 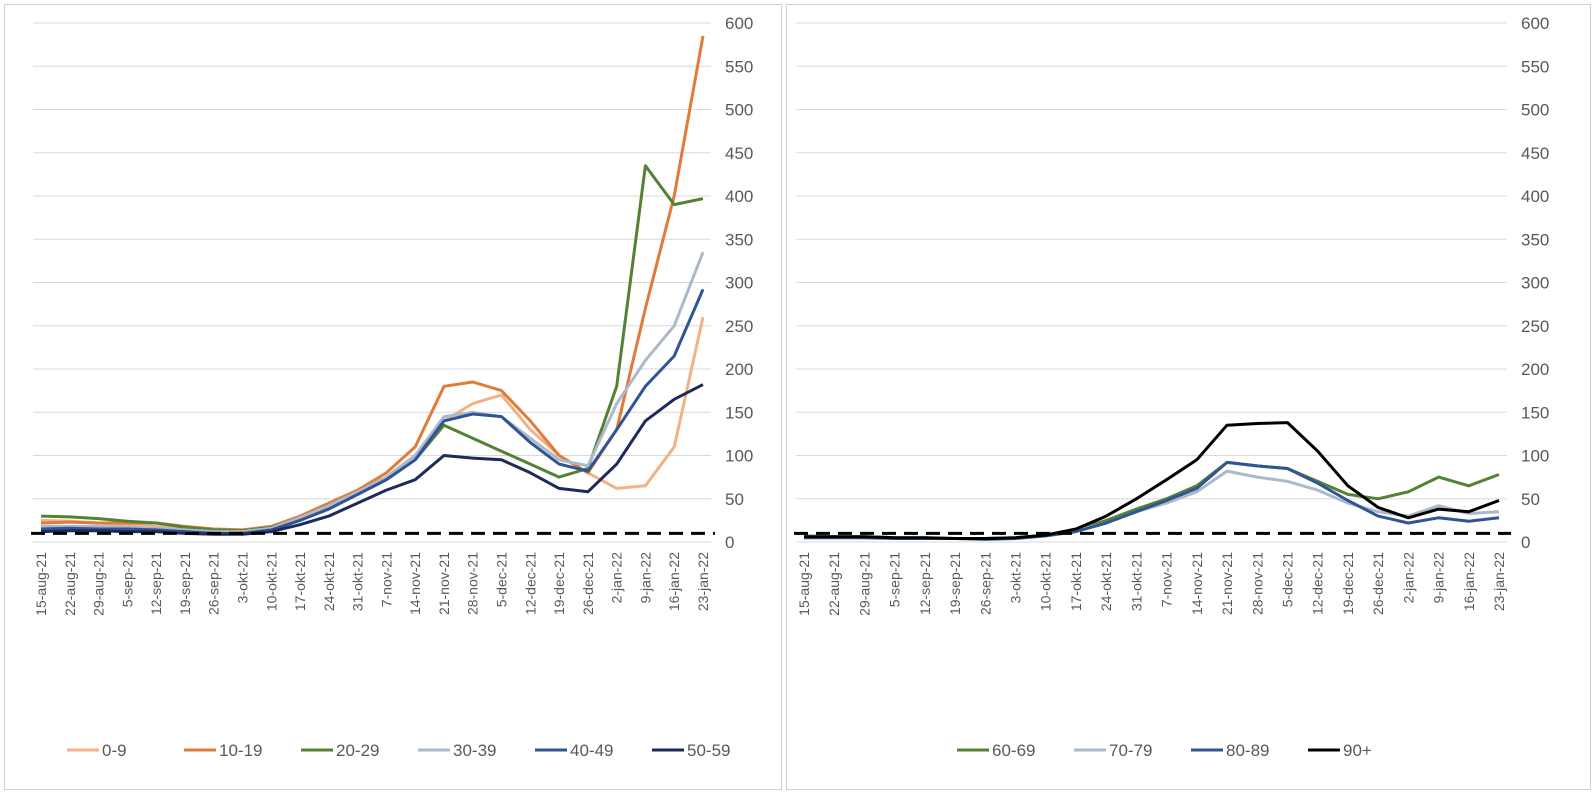 I want to click on legend-label: 20-29, so click(x=357, y=750).